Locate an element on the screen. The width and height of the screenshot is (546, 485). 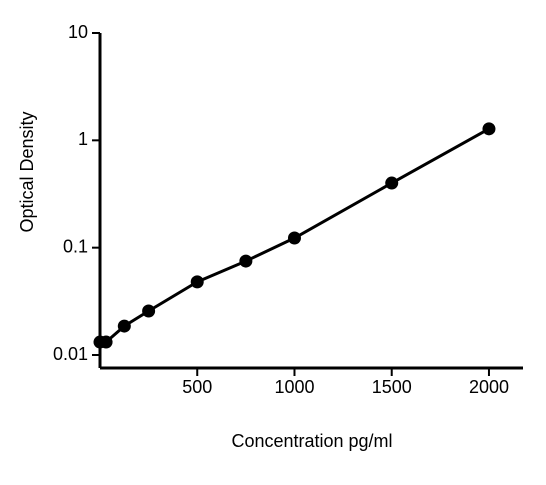
x-axis-label: Concentration pg/ml is located at coordinates (311, 441).